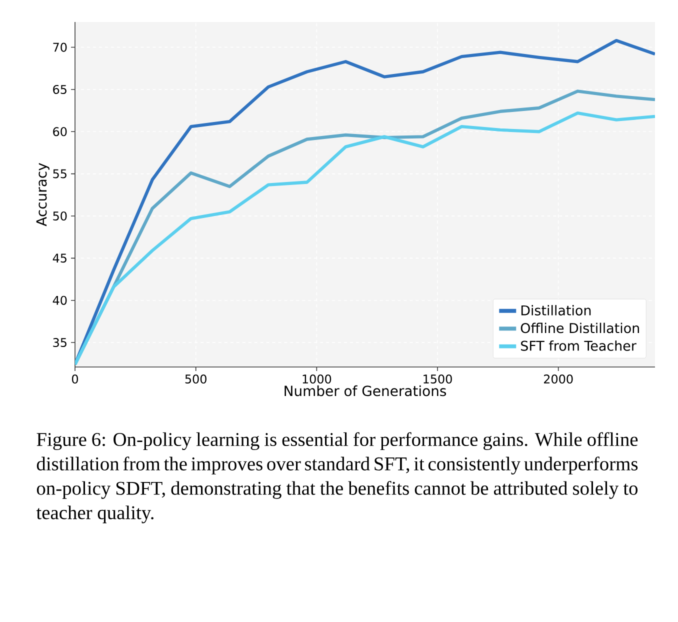 The height and width of the screenshot is (622, 678). What do you see at coordinates (438, 379) in the screenshot?
I see `x-tick-label: 1500` at bounding box center [438, 379].